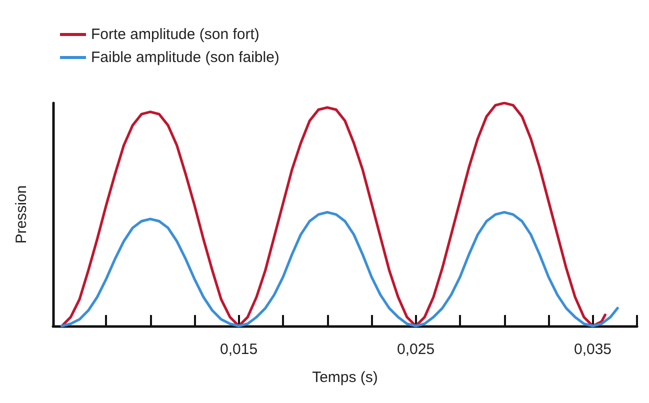  I want to click on x-tick-label: 0,035, so click(593, 349).